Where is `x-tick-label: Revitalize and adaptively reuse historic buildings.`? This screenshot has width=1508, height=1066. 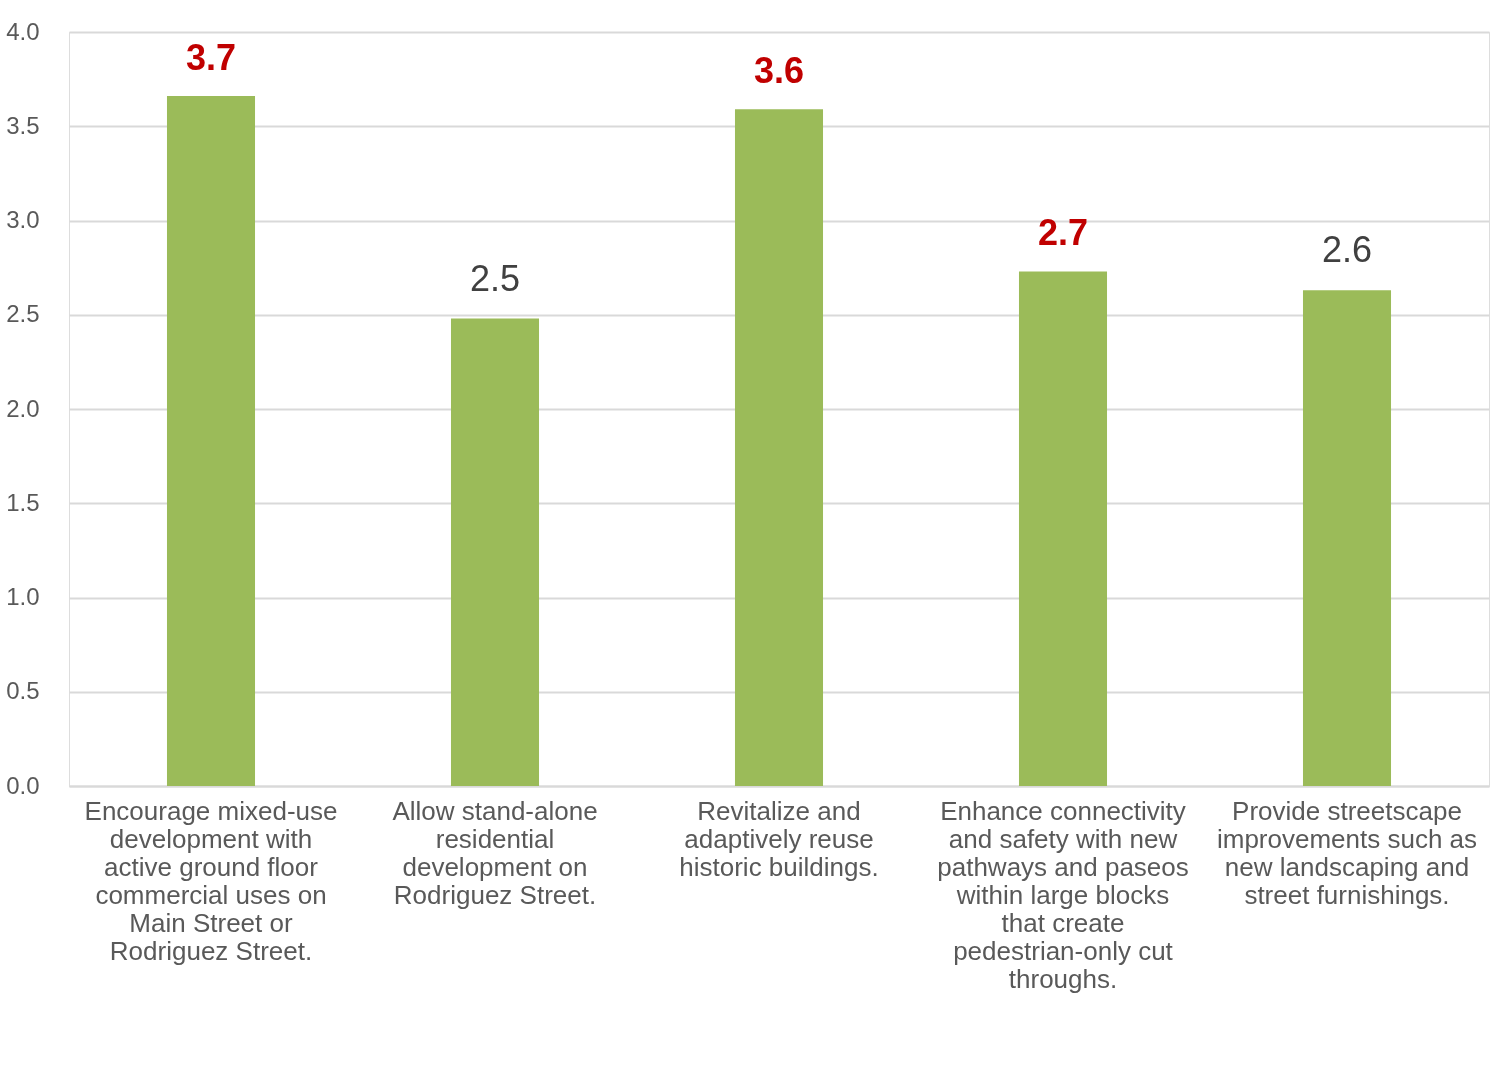
x-tick-label: Revitalize and adaptively reuse historic buildings. is located at coordinates (779, 838).